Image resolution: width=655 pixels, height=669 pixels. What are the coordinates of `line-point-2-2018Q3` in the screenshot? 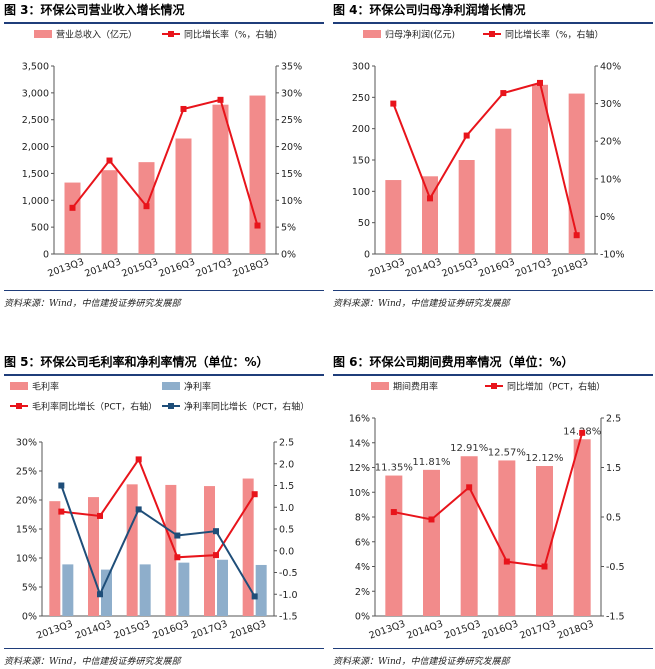 It's located at (254, 596).